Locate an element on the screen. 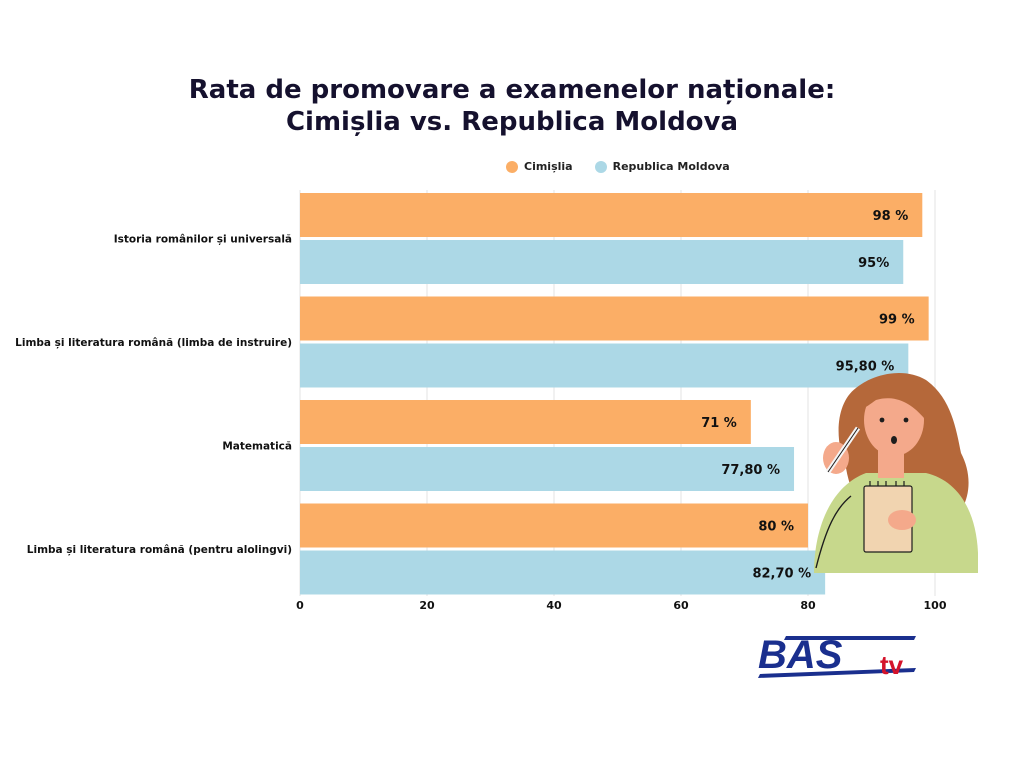 This screenshot has width=1024, height=768. bastv-logo: BAS tv is located at coordinates (837, 657).